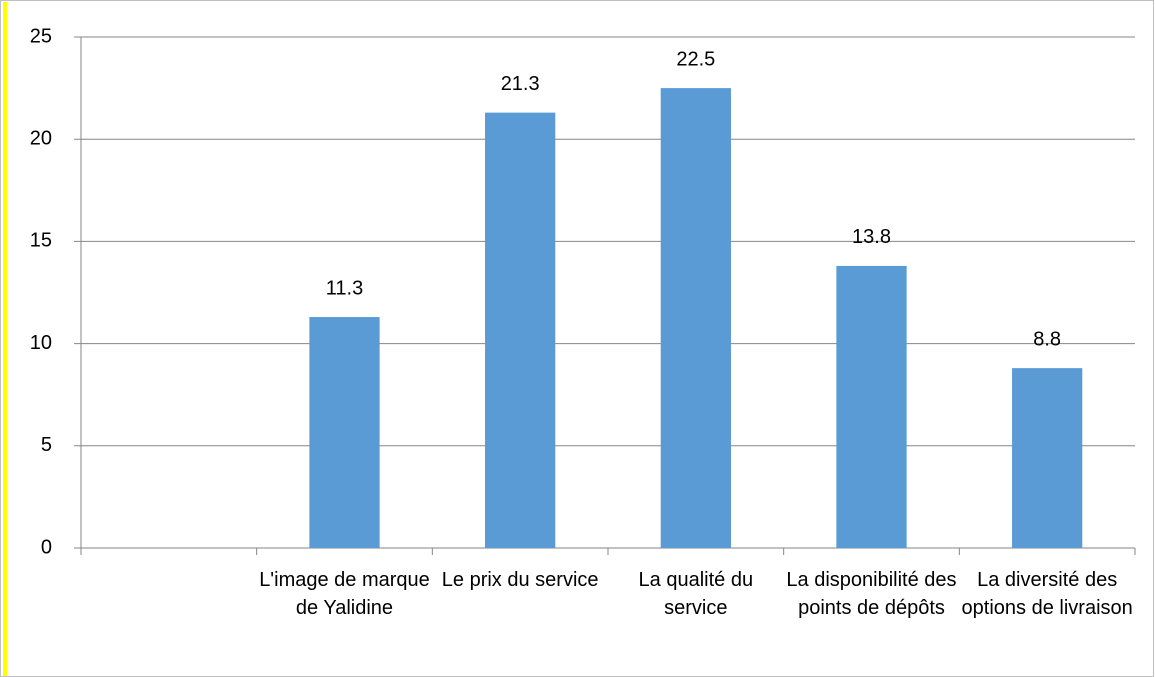  What do you see at coordinates (46, 445) in the screenshot?
I see `y-tick-label: 5` at bounding box center [46, 445].